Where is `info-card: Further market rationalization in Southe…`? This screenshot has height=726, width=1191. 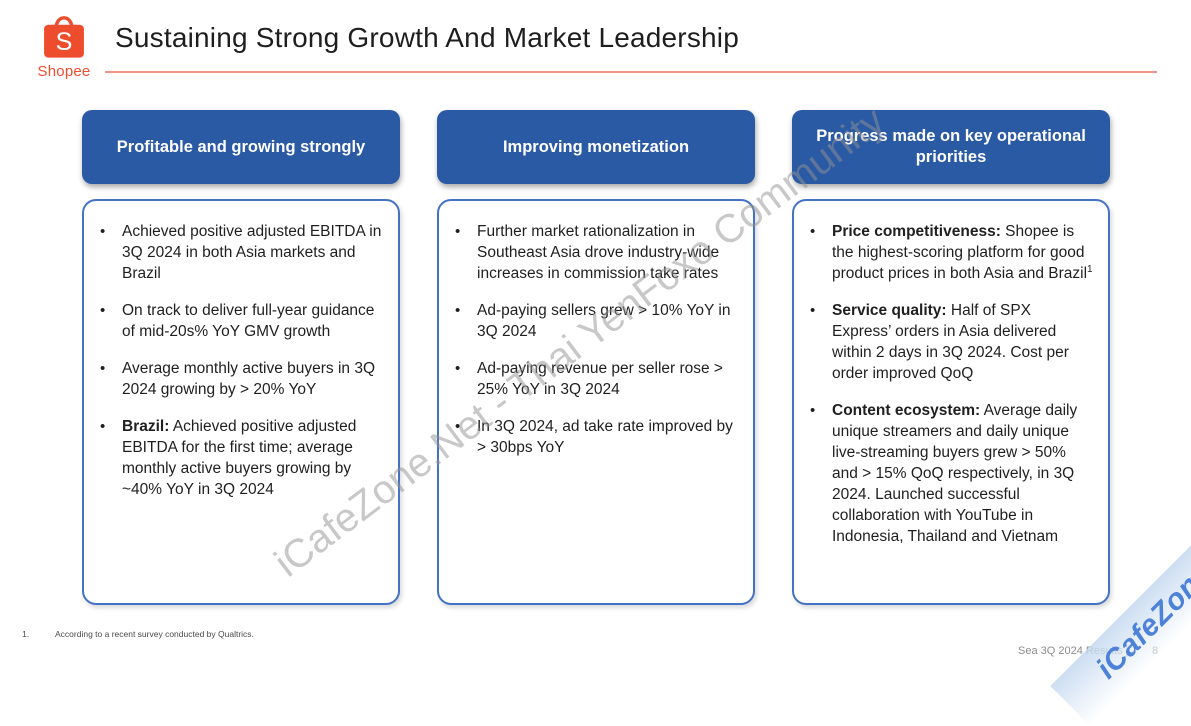
info-card: Further market rationalization in Southe… is located at coordinates (596, 402).